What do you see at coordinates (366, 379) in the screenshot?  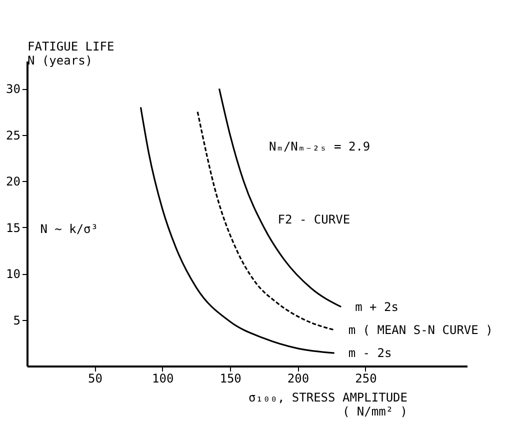 I see `x-tick-label: 250` at bounding box center [366, 379].